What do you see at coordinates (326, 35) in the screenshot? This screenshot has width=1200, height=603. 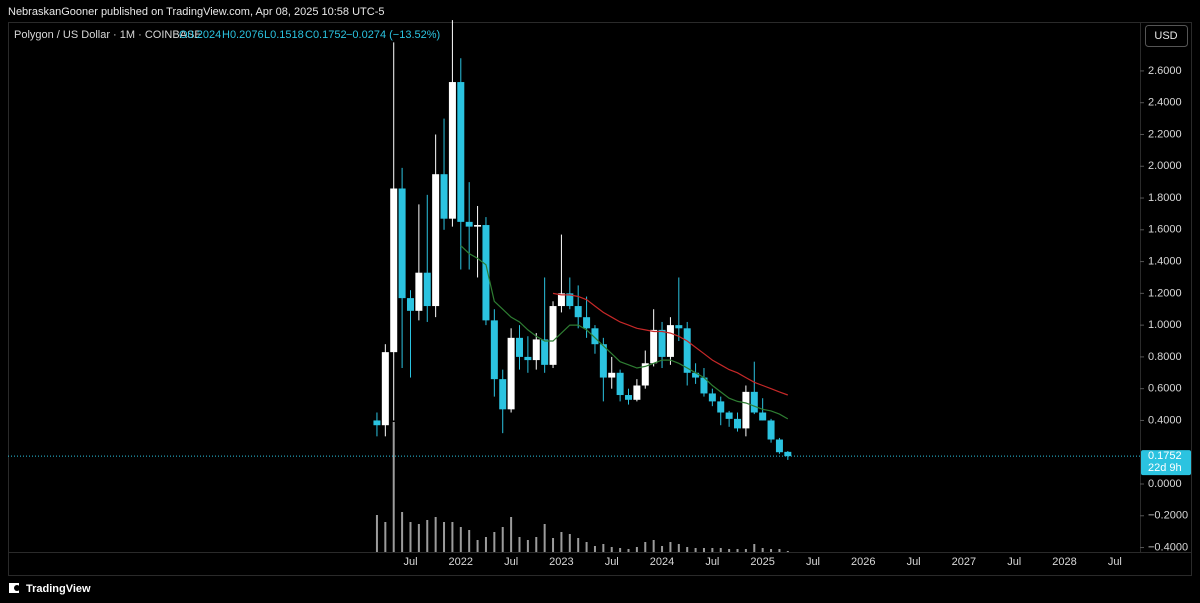 I see `legend-close: C0.1752` at bounding box center [326, 35].